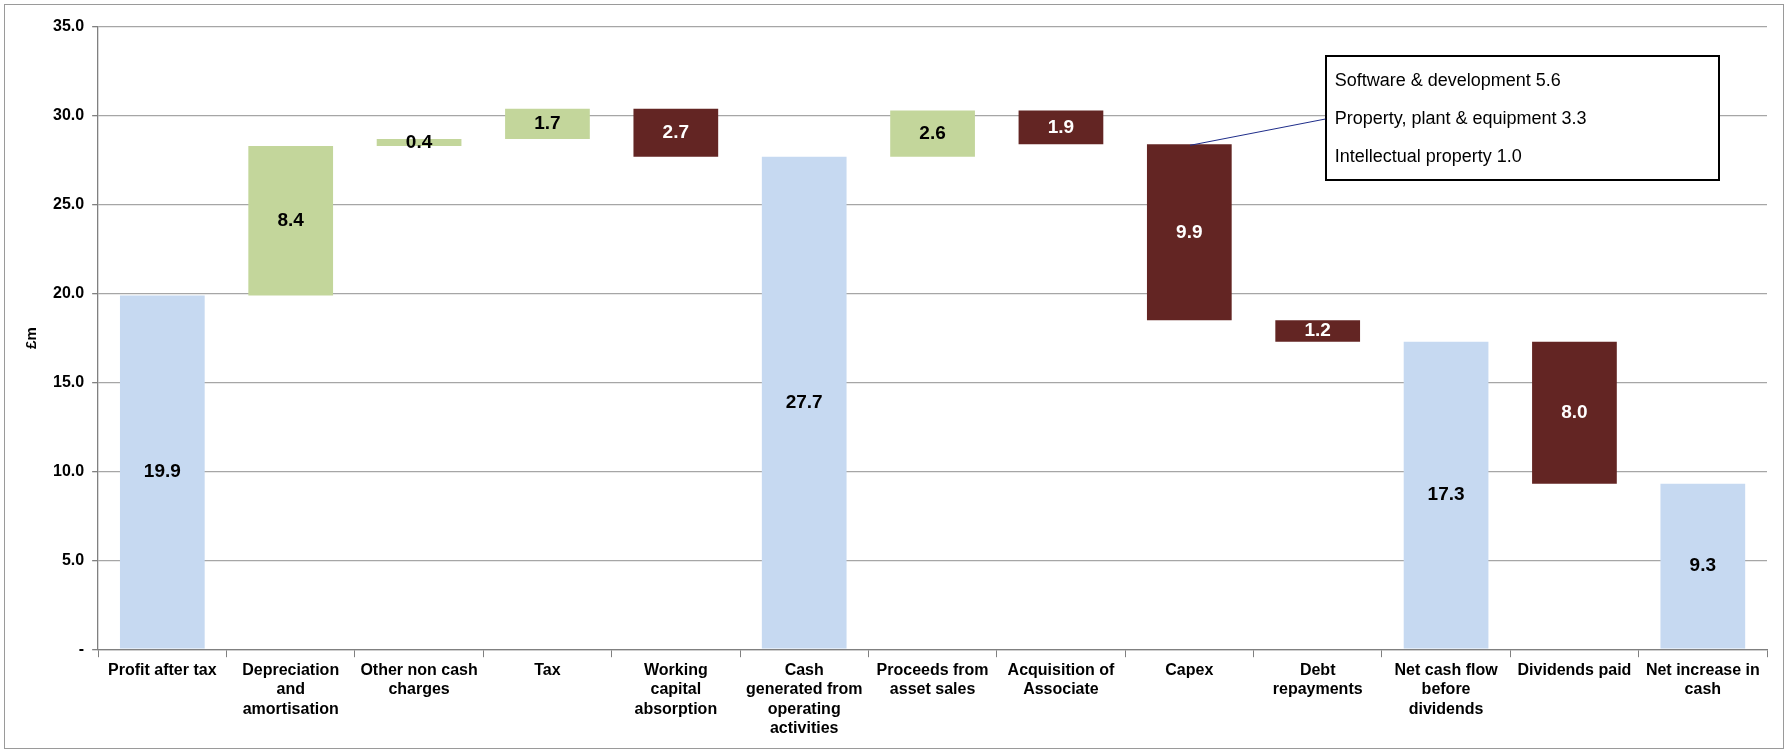 The image size is (1790, 755). What do you see at coordinates (162, 670) in the screenshot?
I see `x-tick-label: Profit after tax` at bounding box center [162, 670].